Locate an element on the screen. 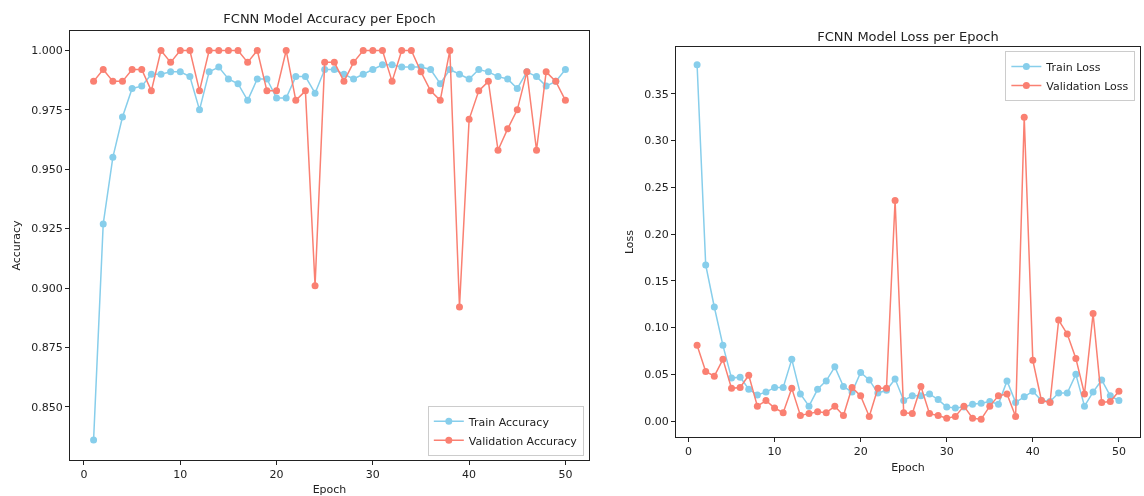 The height and width of the screenshot is (496, 1144). y-tick-label: 0.05 is located at coordinates (656, 375).